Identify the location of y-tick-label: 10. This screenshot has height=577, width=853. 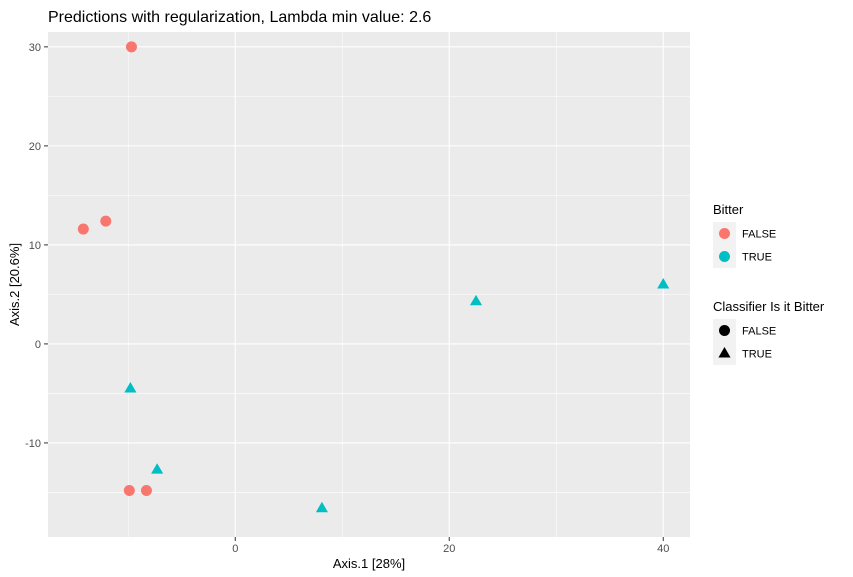
(35, 246).